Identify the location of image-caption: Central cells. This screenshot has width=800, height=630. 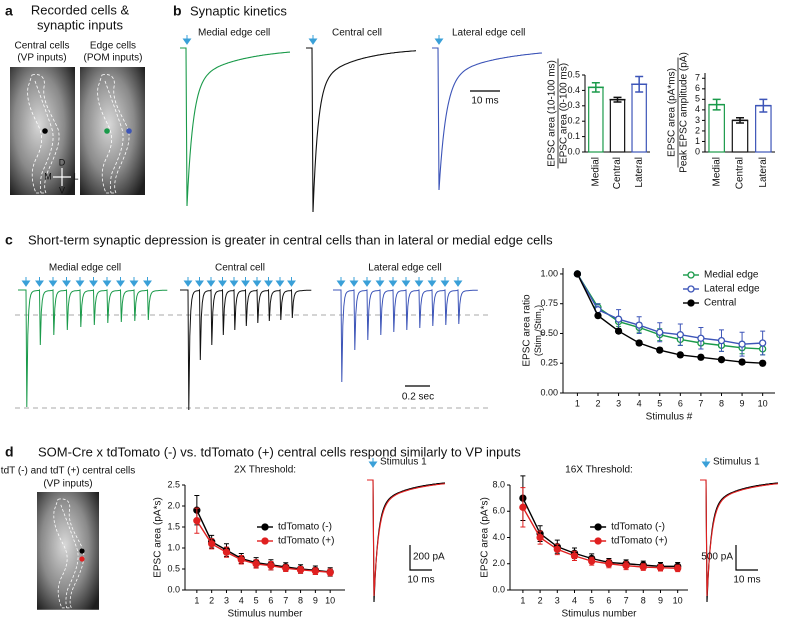
(41, 46).